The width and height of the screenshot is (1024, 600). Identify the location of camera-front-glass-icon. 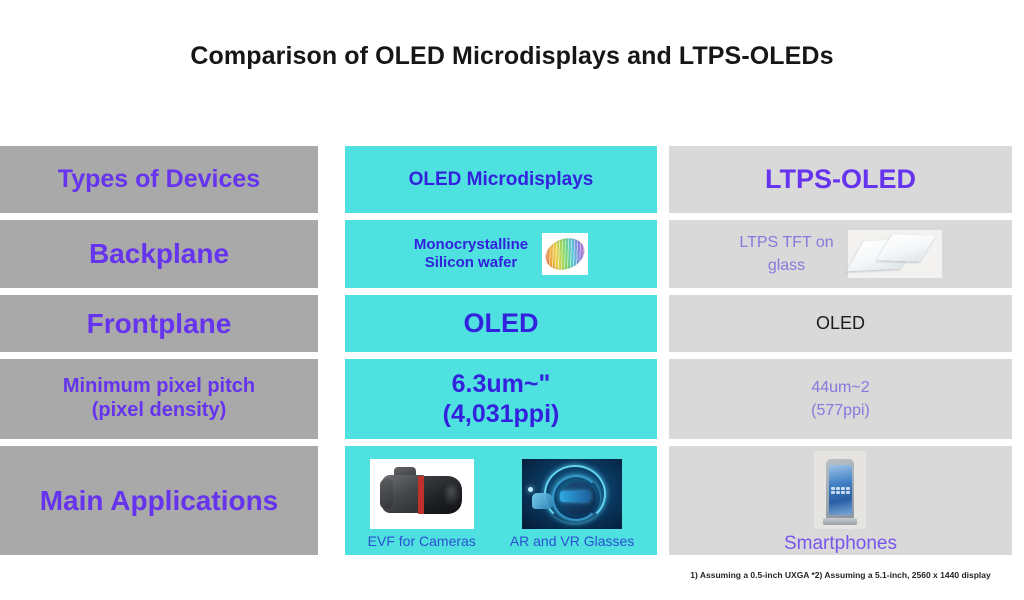
(452, 495).